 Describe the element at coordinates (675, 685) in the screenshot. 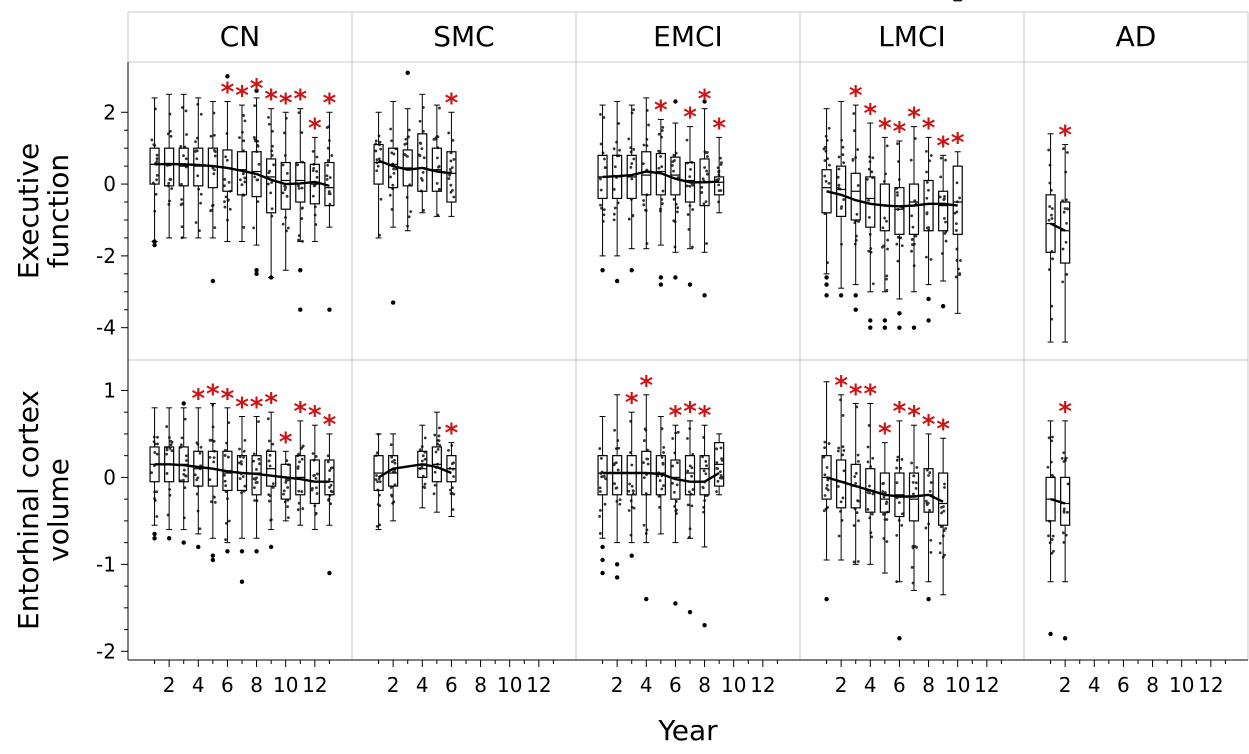

I see `x-tick-label: 6` at that location.